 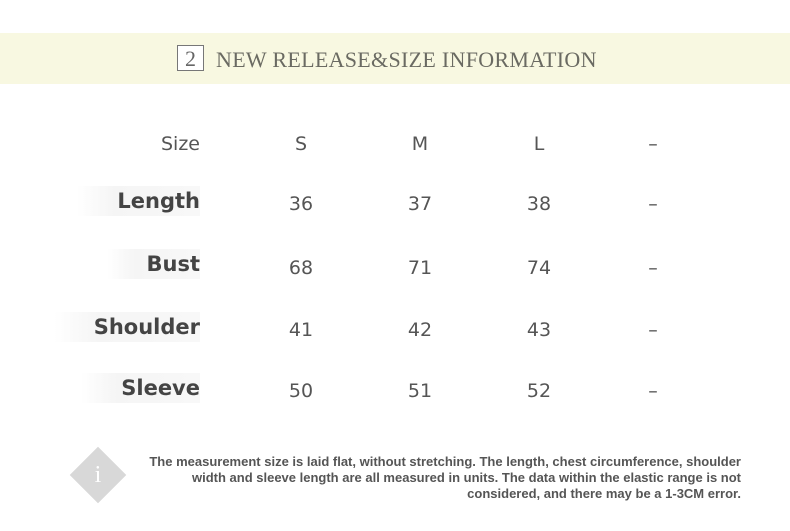 What do you see at coordinates (539, 204) in the screenshot?
I see `table-cell: 38` at bounding box center [539, 204].